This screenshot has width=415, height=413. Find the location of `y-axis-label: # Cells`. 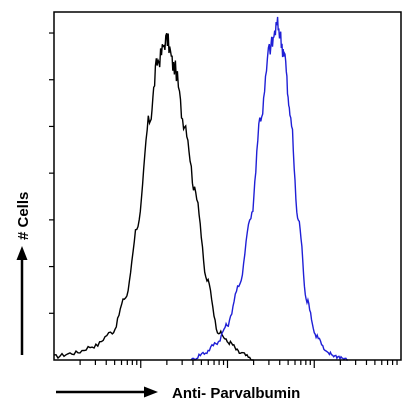

y-axis-label: # Cells is located at coordinates (23, 216).